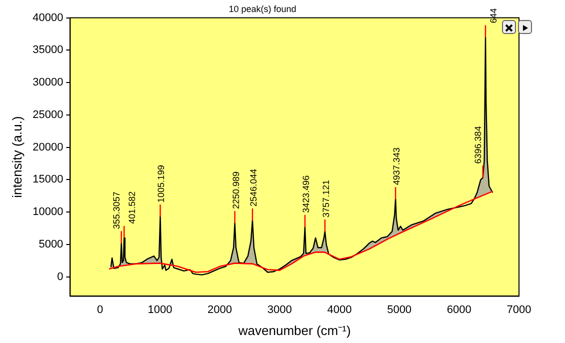  What do you see at coordinates (294, 330) in the screenshot?
I see `x-axis-title: wavenumber (cm⁻¹)` at bounding box center [294, 330].